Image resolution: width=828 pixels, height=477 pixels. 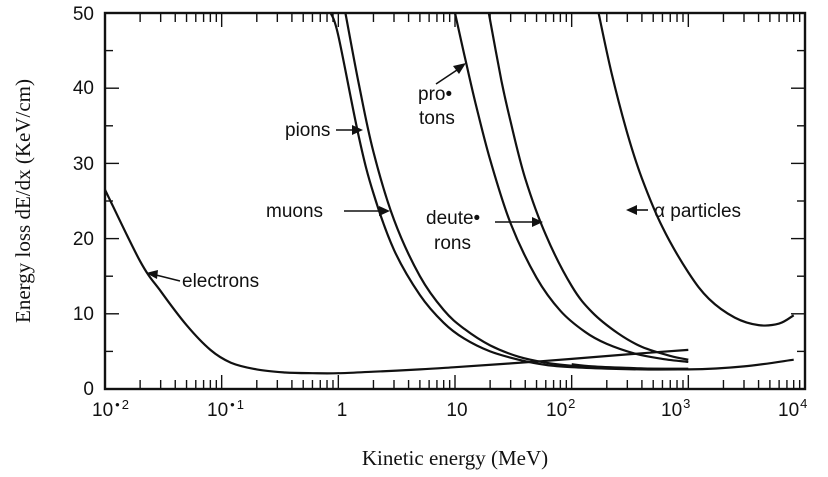 I want to click on label-protons-1: pro•, so click(x=435, y=94).